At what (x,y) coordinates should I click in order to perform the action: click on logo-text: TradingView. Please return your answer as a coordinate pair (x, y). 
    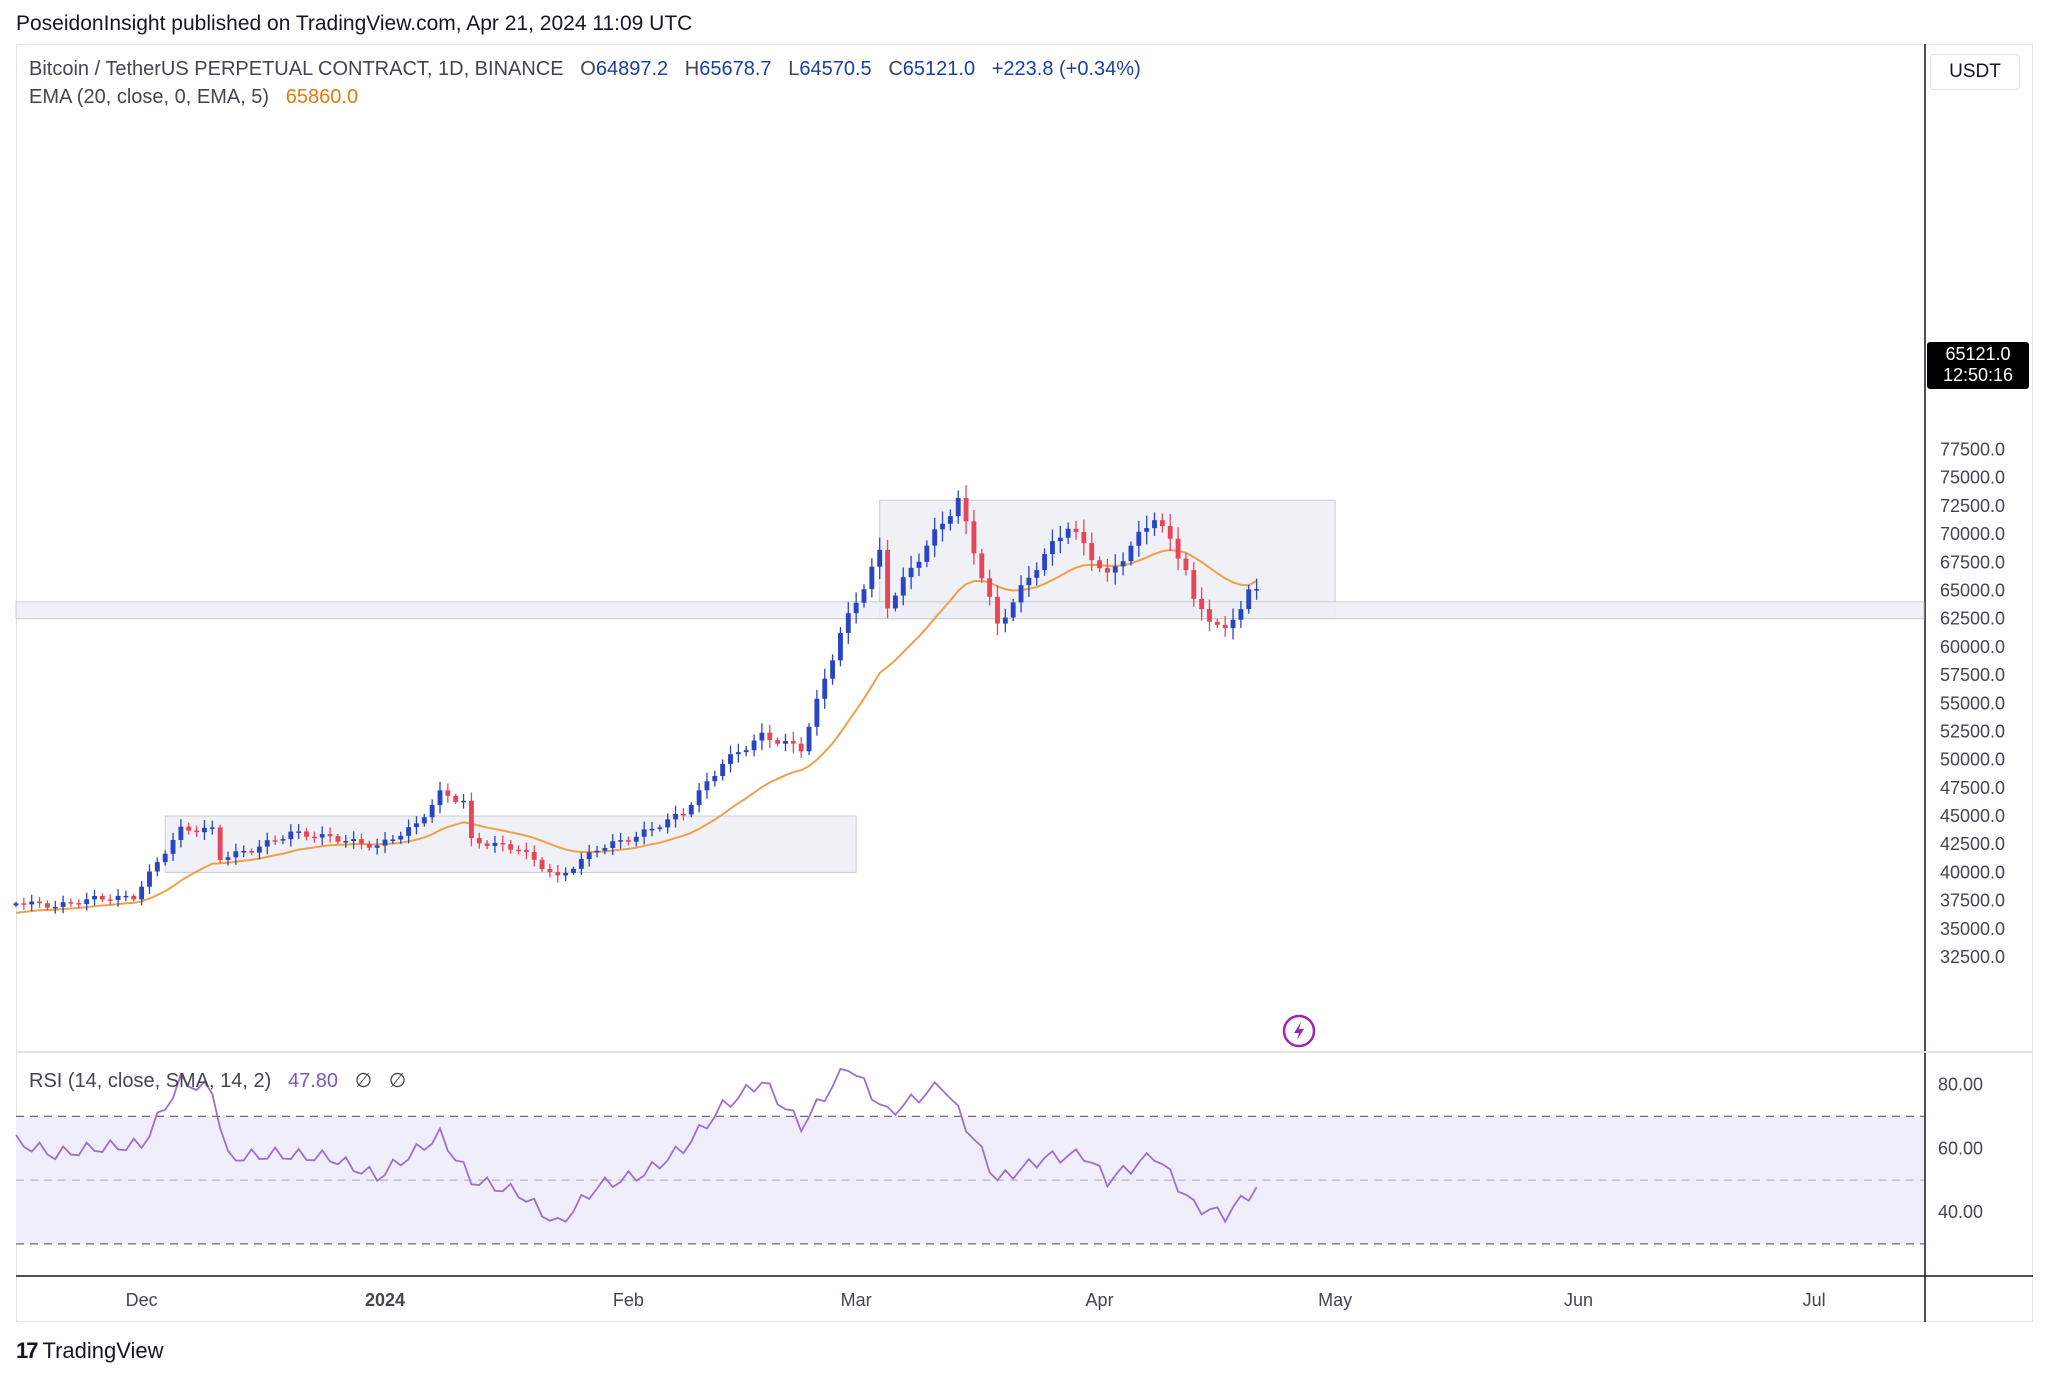
    Looking at the image, I should click on (103, 1350).